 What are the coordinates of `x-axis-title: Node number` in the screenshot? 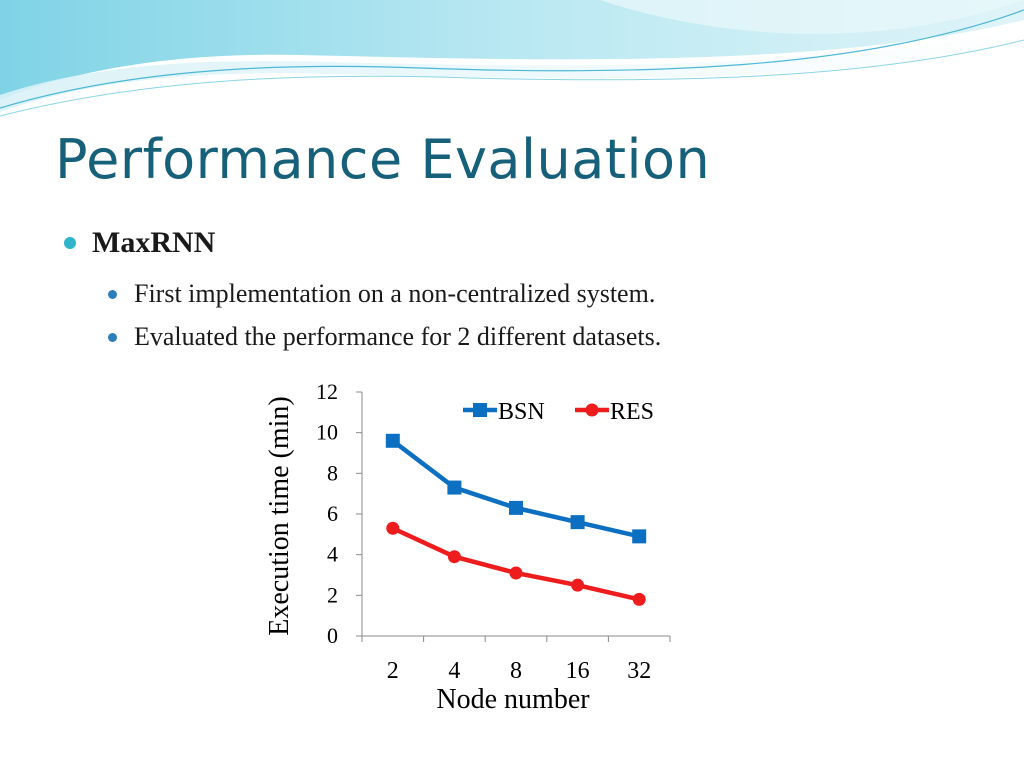 It's located at (513, 699).